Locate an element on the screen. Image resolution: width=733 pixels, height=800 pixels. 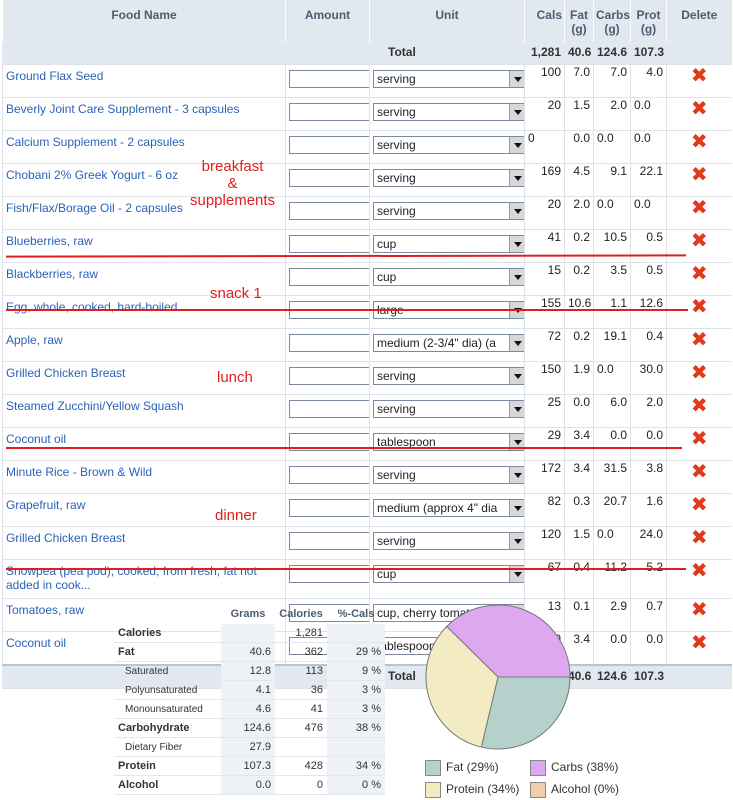
col-cals: Cals is located at coordinates (544, 21).